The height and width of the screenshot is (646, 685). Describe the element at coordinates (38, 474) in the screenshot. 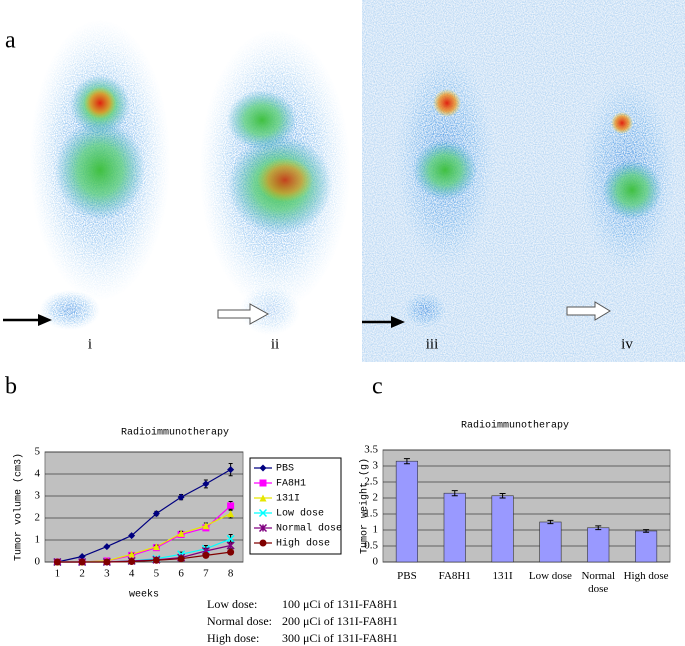

I see `y-tick-label: 4` at that location.